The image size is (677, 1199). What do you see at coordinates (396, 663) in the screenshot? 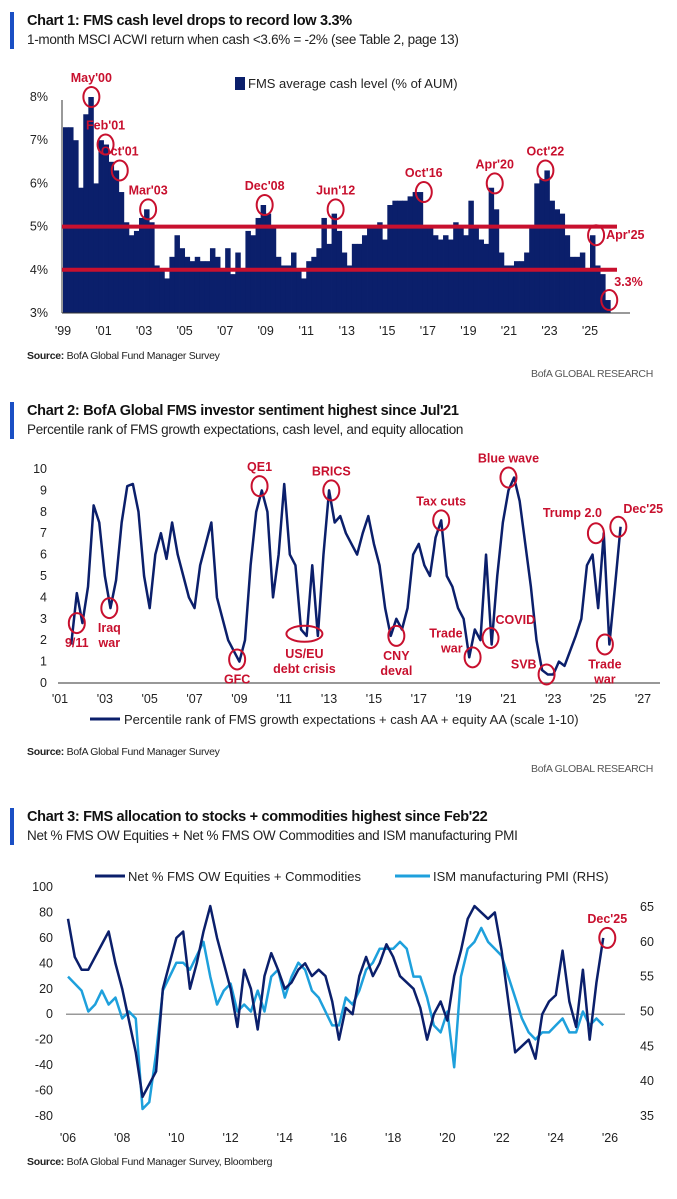
I see `annotation-label: CNY deval` at bounding box center [396, 663].